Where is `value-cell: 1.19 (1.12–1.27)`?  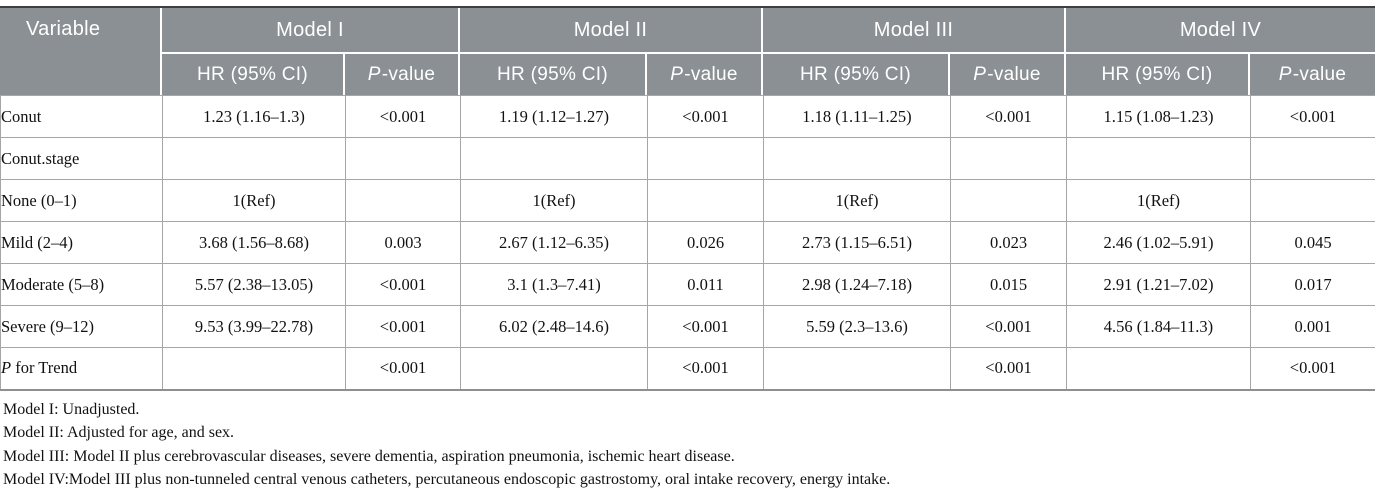 value-cell: 1.19 (1.12–1.27) is located at coordinates (554, 116).